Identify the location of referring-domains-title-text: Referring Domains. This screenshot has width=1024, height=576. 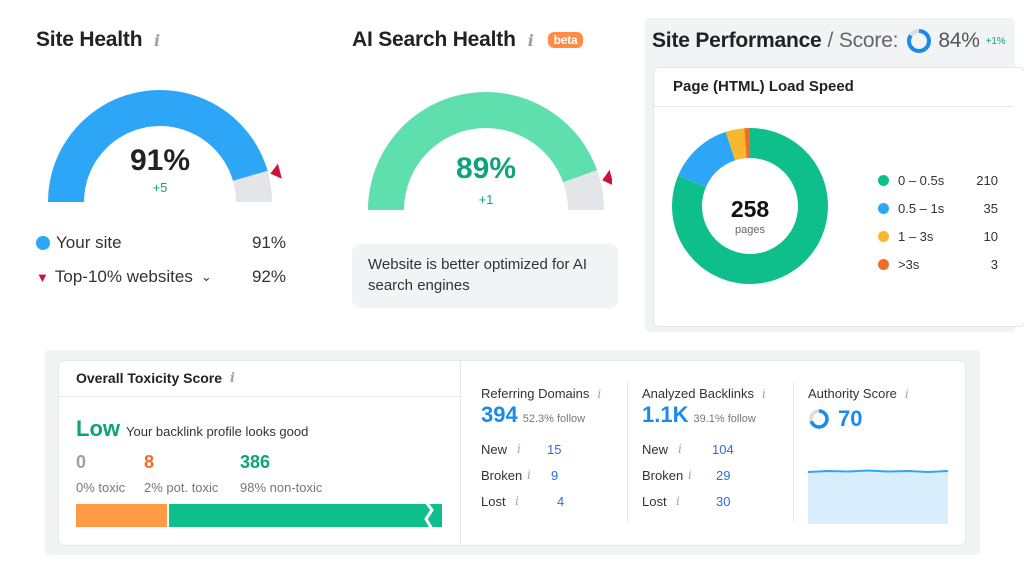
(535, 393).